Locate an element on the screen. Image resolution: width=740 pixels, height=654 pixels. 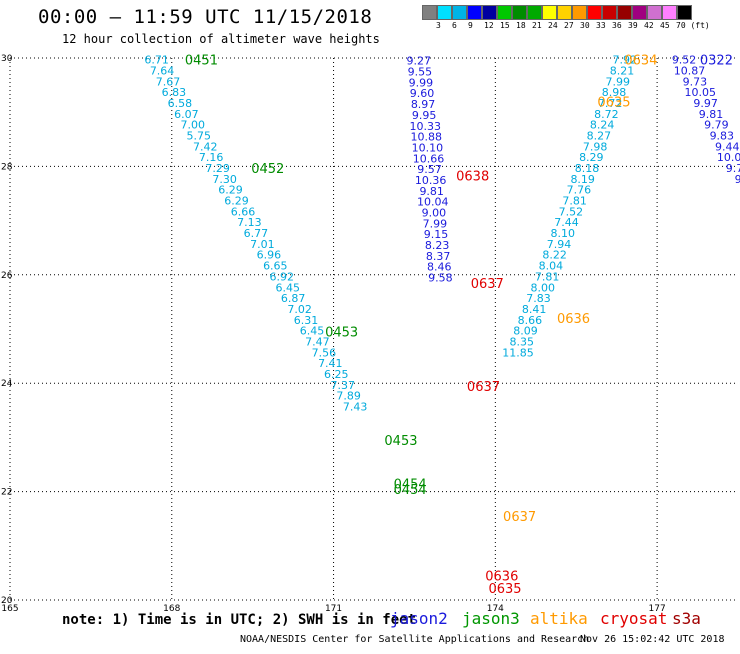
legend-label: 70 (ft) is located at coordinates (693, 25).